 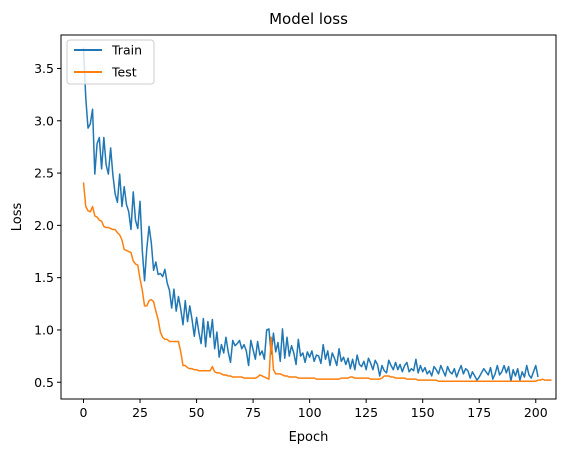 I want to click on y-tick-label: 3.0, so click(x=44, y=120).